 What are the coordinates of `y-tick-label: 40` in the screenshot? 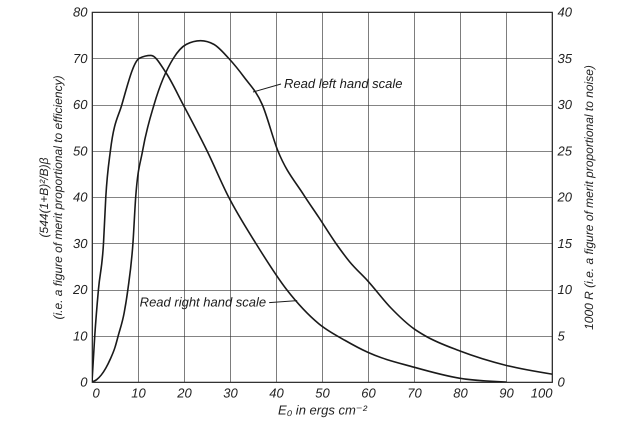 It's located at (80, 197).